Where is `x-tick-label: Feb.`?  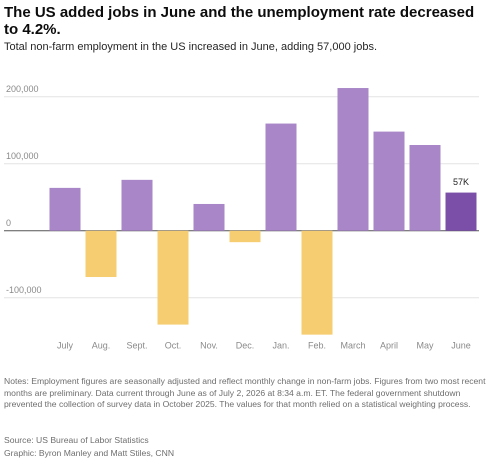 x-tick-label: Feb. is located at coordinates (317, 345).